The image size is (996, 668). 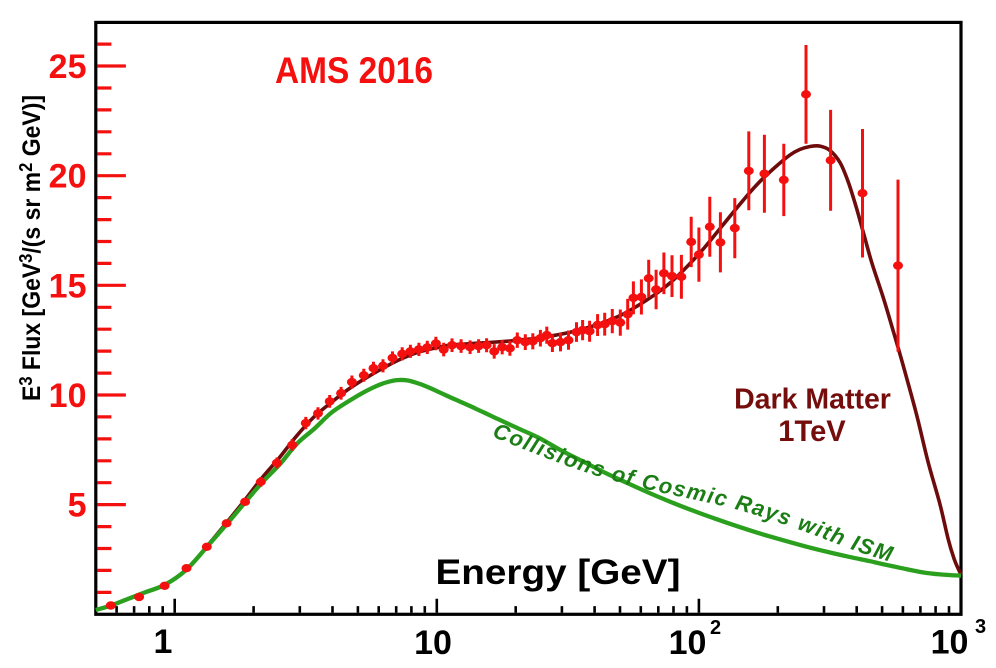 I want to click on svg-text: Energy [GeV], so click(x=558, y=572).